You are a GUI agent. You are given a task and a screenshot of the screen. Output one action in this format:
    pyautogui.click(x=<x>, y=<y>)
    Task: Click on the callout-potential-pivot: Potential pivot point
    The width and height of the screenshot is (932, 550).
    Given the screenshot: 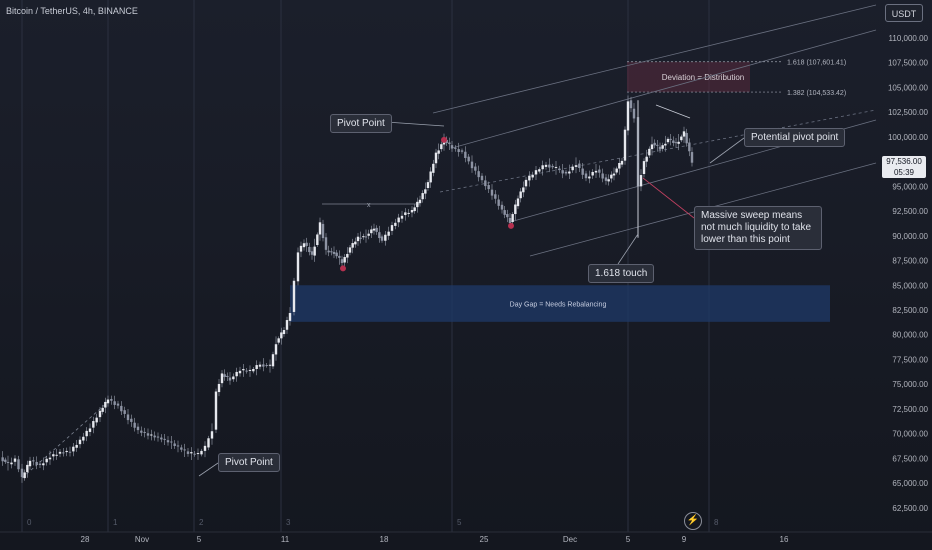 What is the action you would take?
    pyautogui.click(x=795, y=137)
    